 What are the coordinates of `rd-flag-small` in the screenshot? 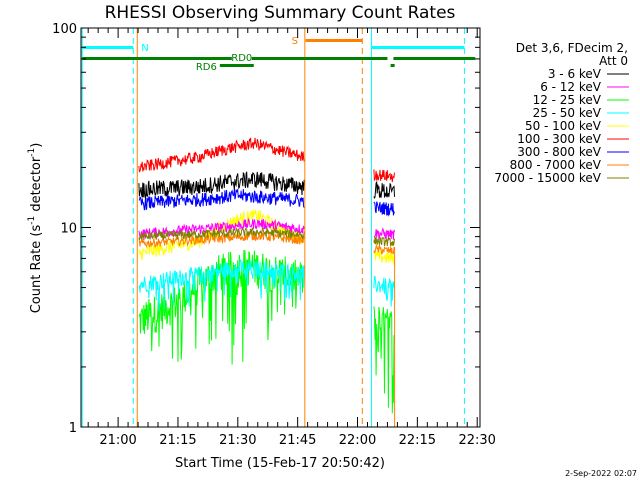 It's located at (392, 65).